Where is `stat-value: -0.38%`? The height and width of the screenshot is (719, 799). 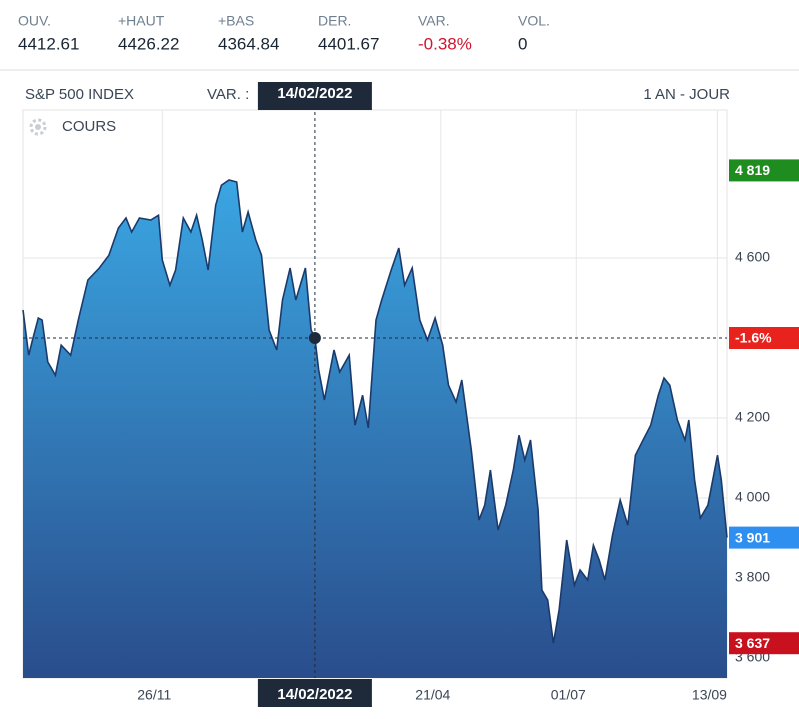 stat-value: -0.38% is located at coordinates (445, 43).